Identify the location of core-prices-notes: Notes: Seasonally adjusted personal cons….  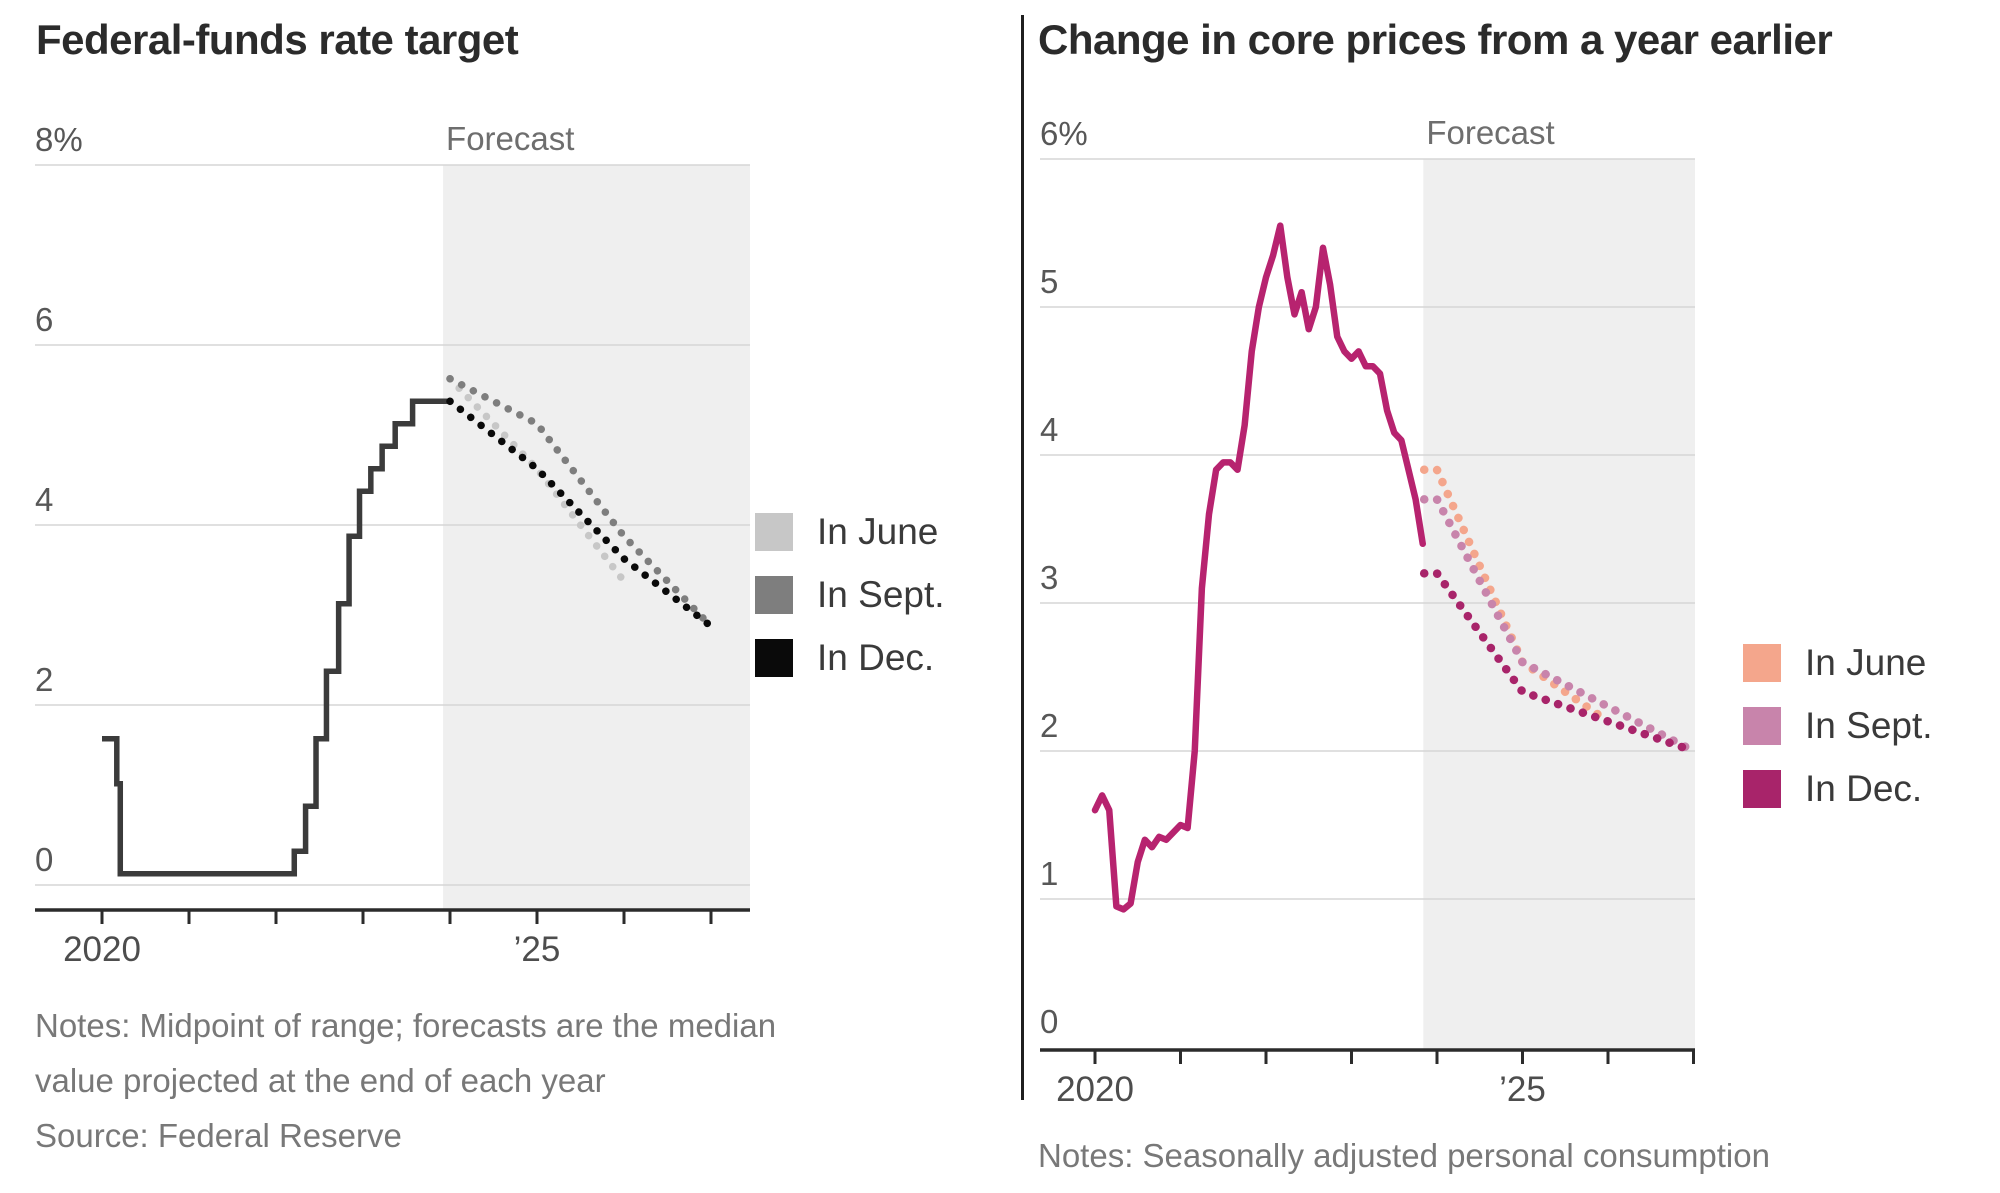
(1404, 1155).